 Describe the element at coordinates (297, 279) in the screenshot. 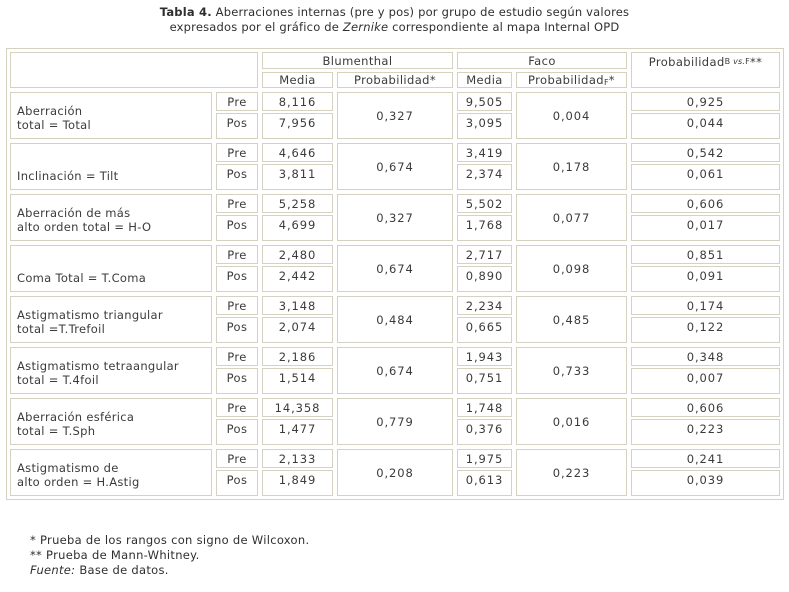

I see `blumenthal-media-pos: 2,442` at that location.